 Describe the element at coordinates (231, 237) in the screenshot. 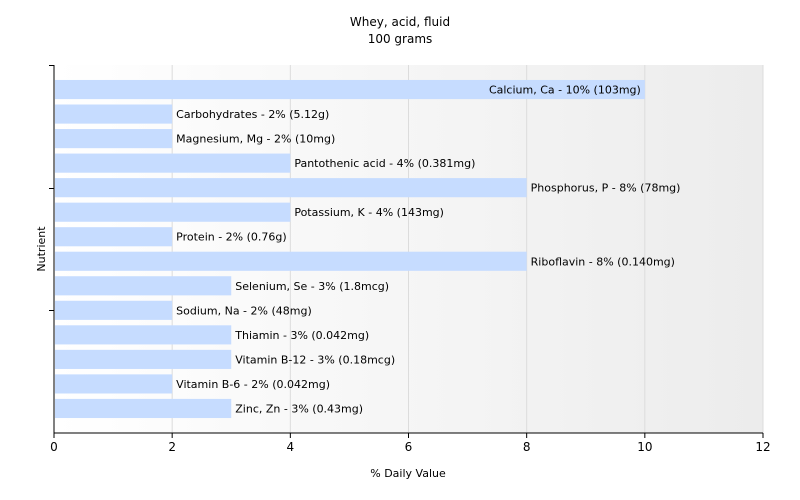

I see `bar-label: Protein - 2% (0.76g)` at that location.